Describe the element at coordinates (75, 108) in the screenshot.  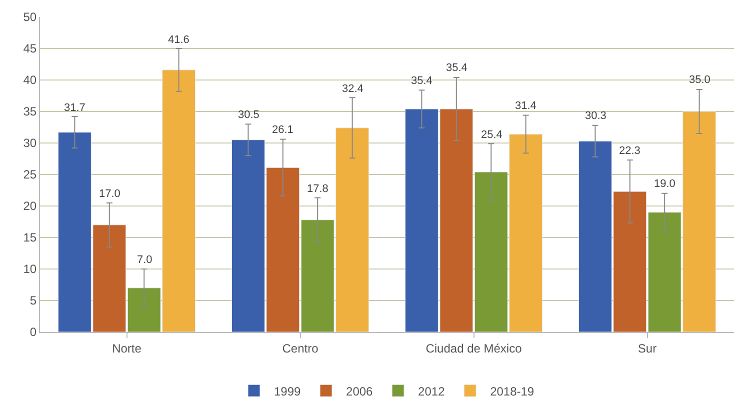
I see `data-label: 31.7` at that location.